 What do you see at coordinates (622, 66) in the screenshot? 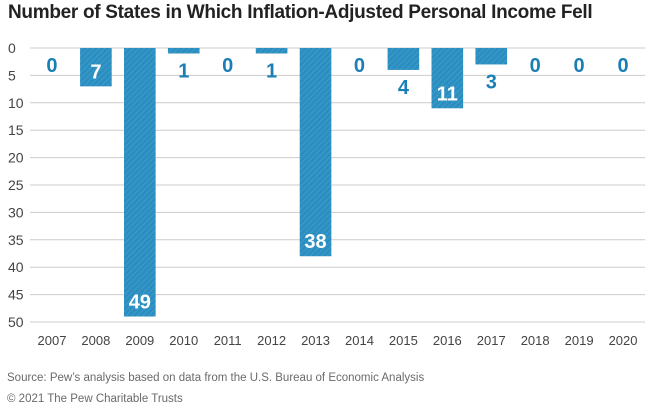
I see `data-label-2020: 0` at bounding box center [622, 66].